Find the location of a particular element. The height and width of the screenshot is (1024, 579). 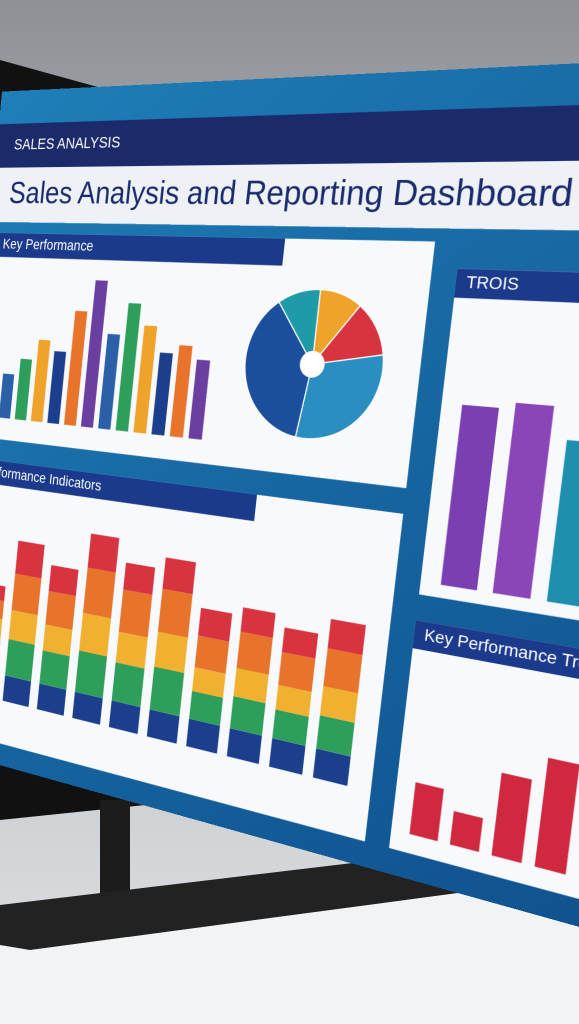

panel-title: Key Performance is located at coordinates (48, 245).